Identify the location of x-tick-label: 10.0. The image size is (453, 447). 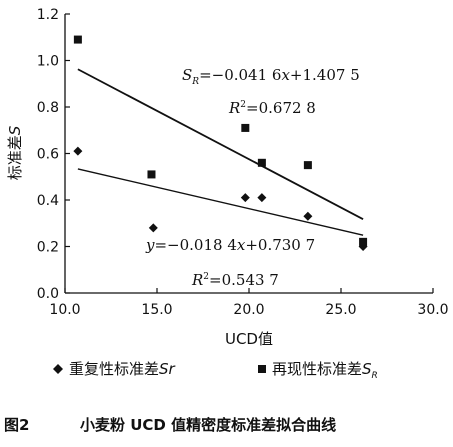
(64, 310).